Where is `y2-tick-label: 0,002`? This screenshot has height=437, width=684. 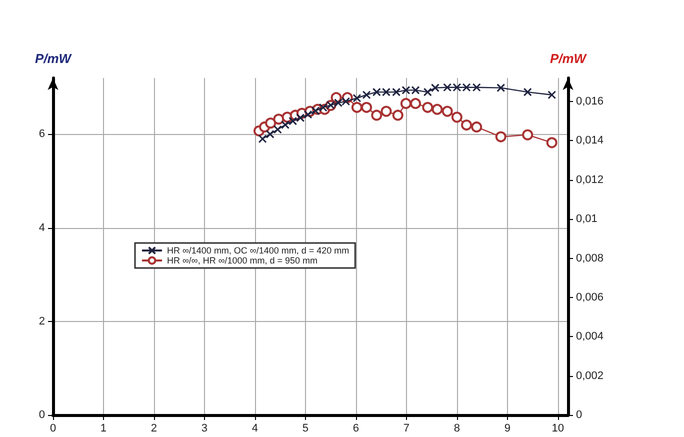
y2-tick-label: 0,002 is located at coordinates (590, 376).